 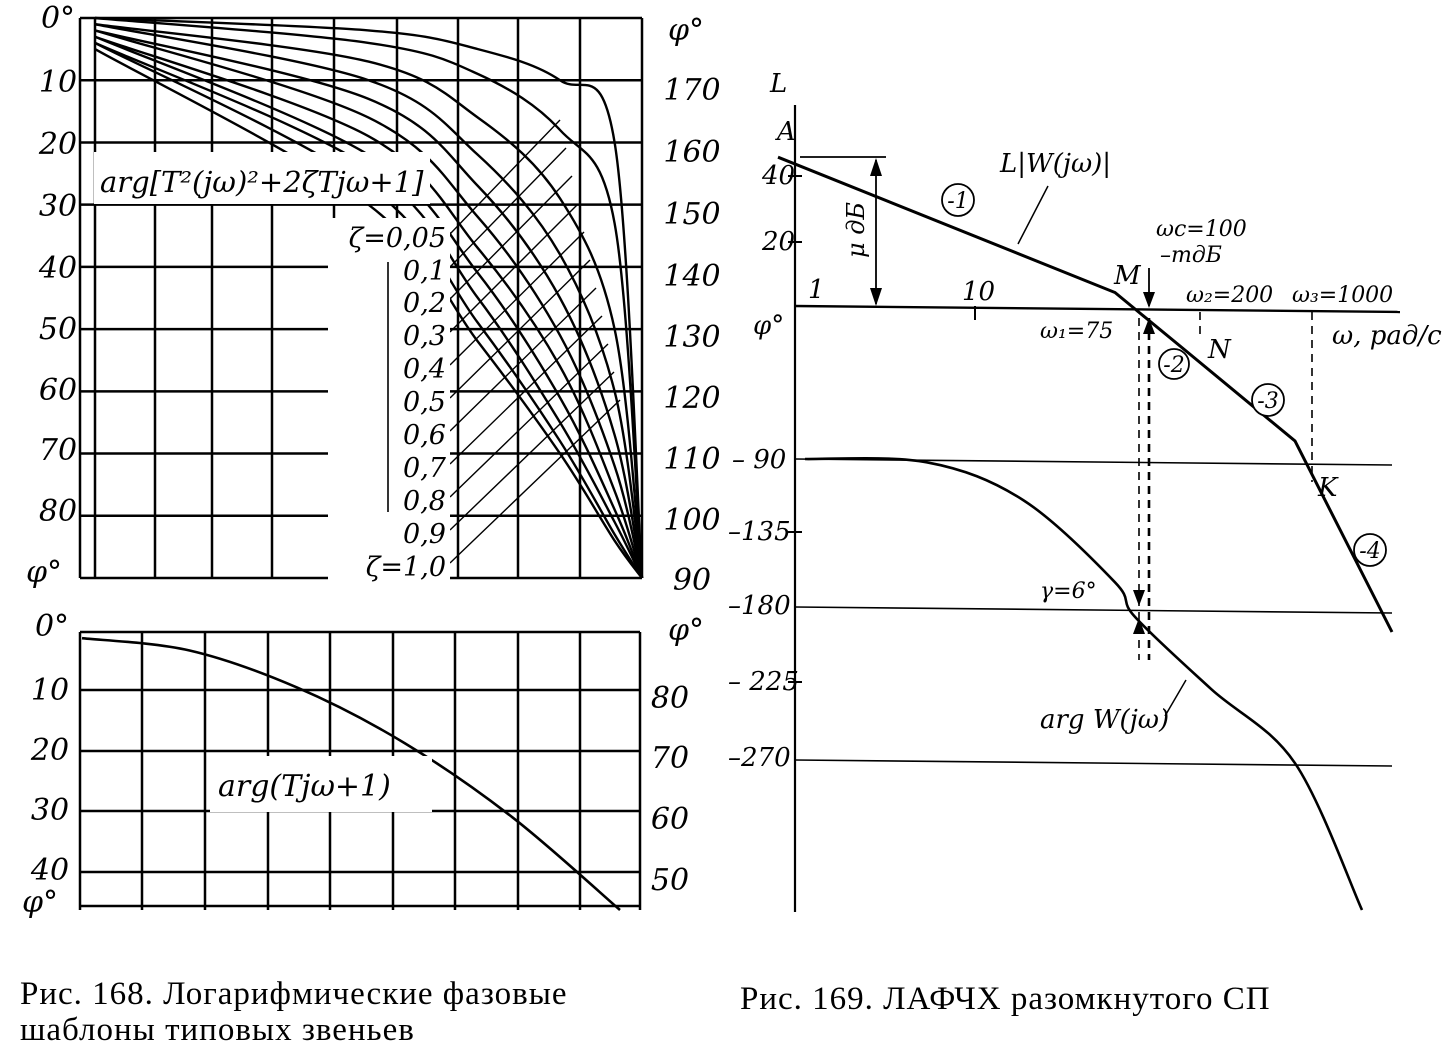 I want to click on point-n-label: N, so click(x=1219, y=350).